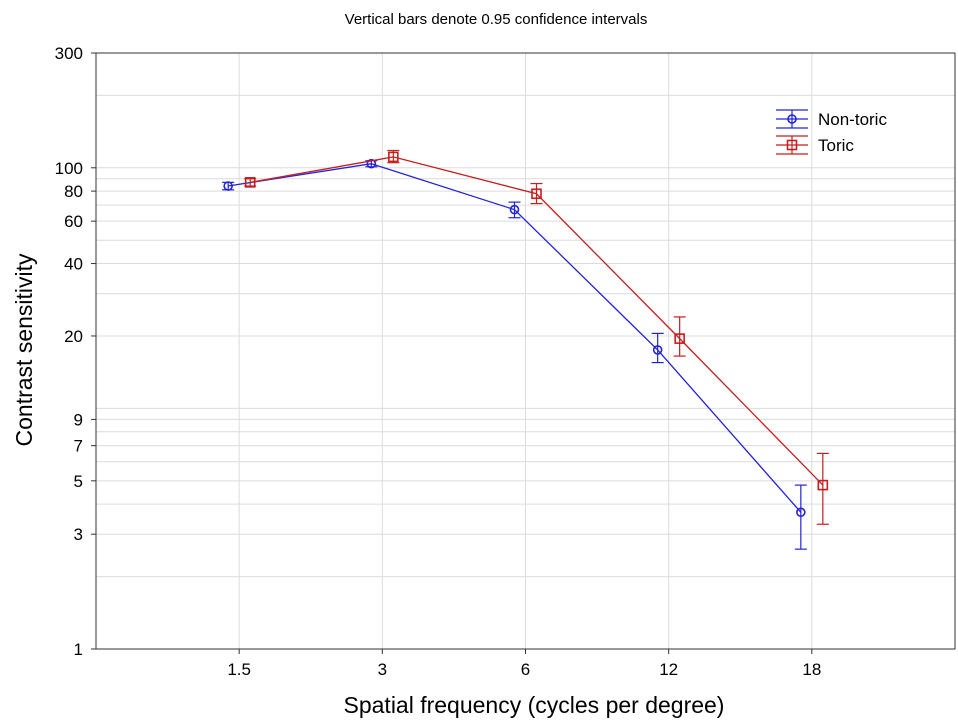  Describe the element at coordinates (811, 669) in the screenshot. I see `x-tick-label: 18` at that location.